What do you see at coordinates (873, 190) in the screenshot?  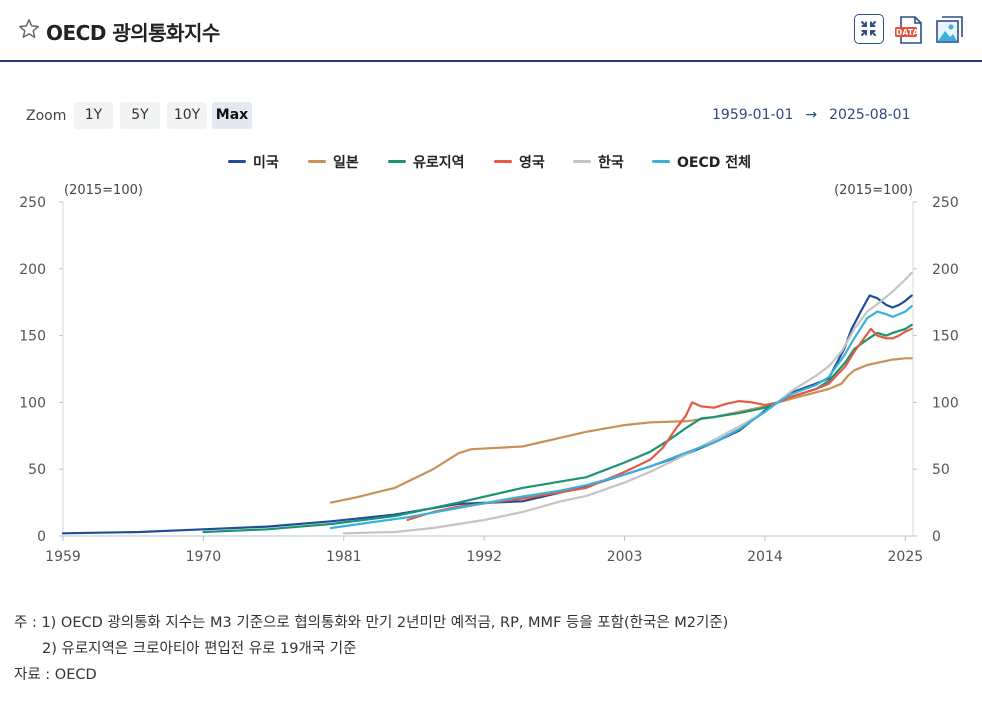 I see `y-unit-right: (2015=100)` at bounding box center [873, 190].